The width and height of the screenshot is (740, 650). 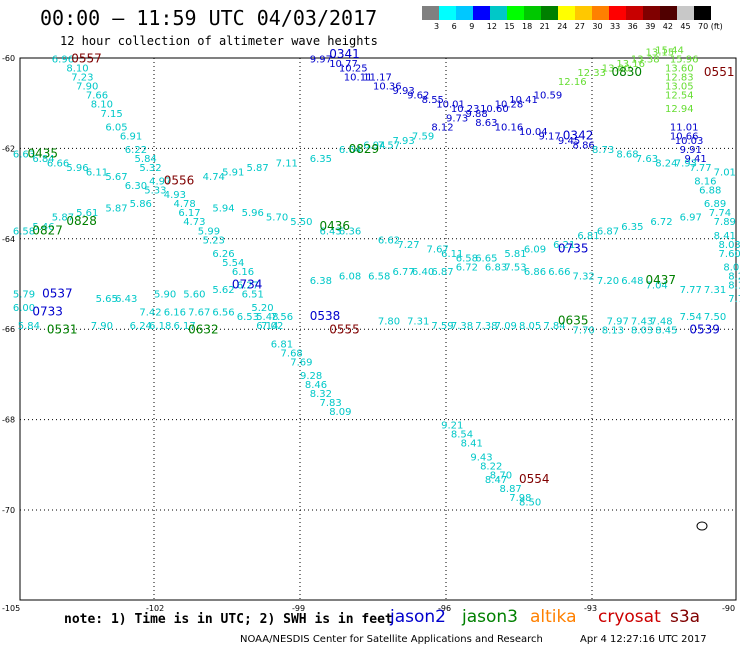 What do you see at coordinates (358, 78) in the screenshot?
I see `wave-height-value: 10.11` at bounding box center [358, 78].